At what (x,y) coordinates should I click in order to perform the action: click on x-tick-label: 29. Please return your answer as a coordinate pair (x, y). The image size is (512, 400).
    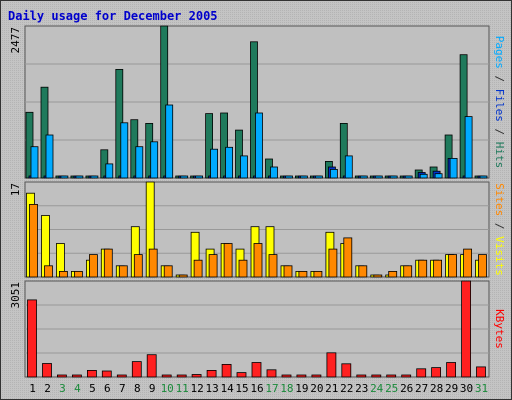
    Looking at the image, I should click on (451, 388).